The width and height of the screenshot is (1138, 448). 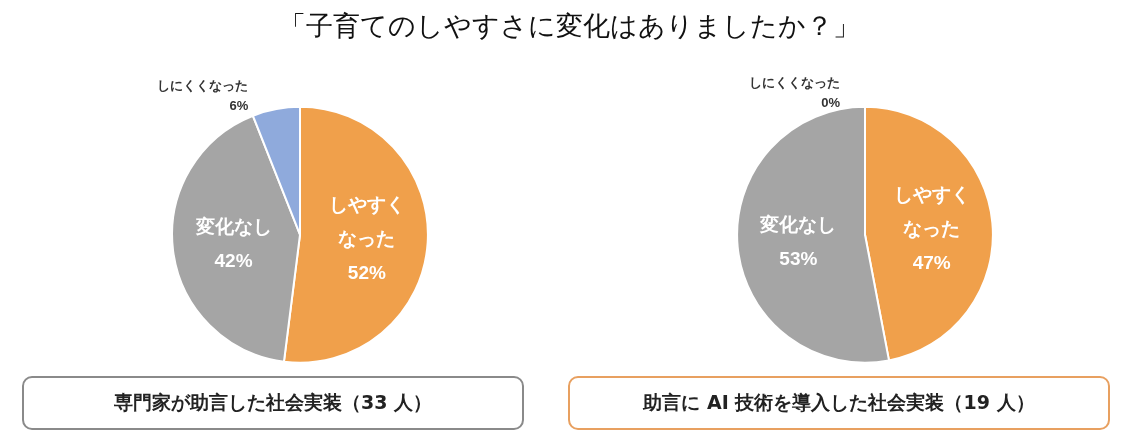 I want to click on category-label: しにくくなった, so click(x=794, y=83).